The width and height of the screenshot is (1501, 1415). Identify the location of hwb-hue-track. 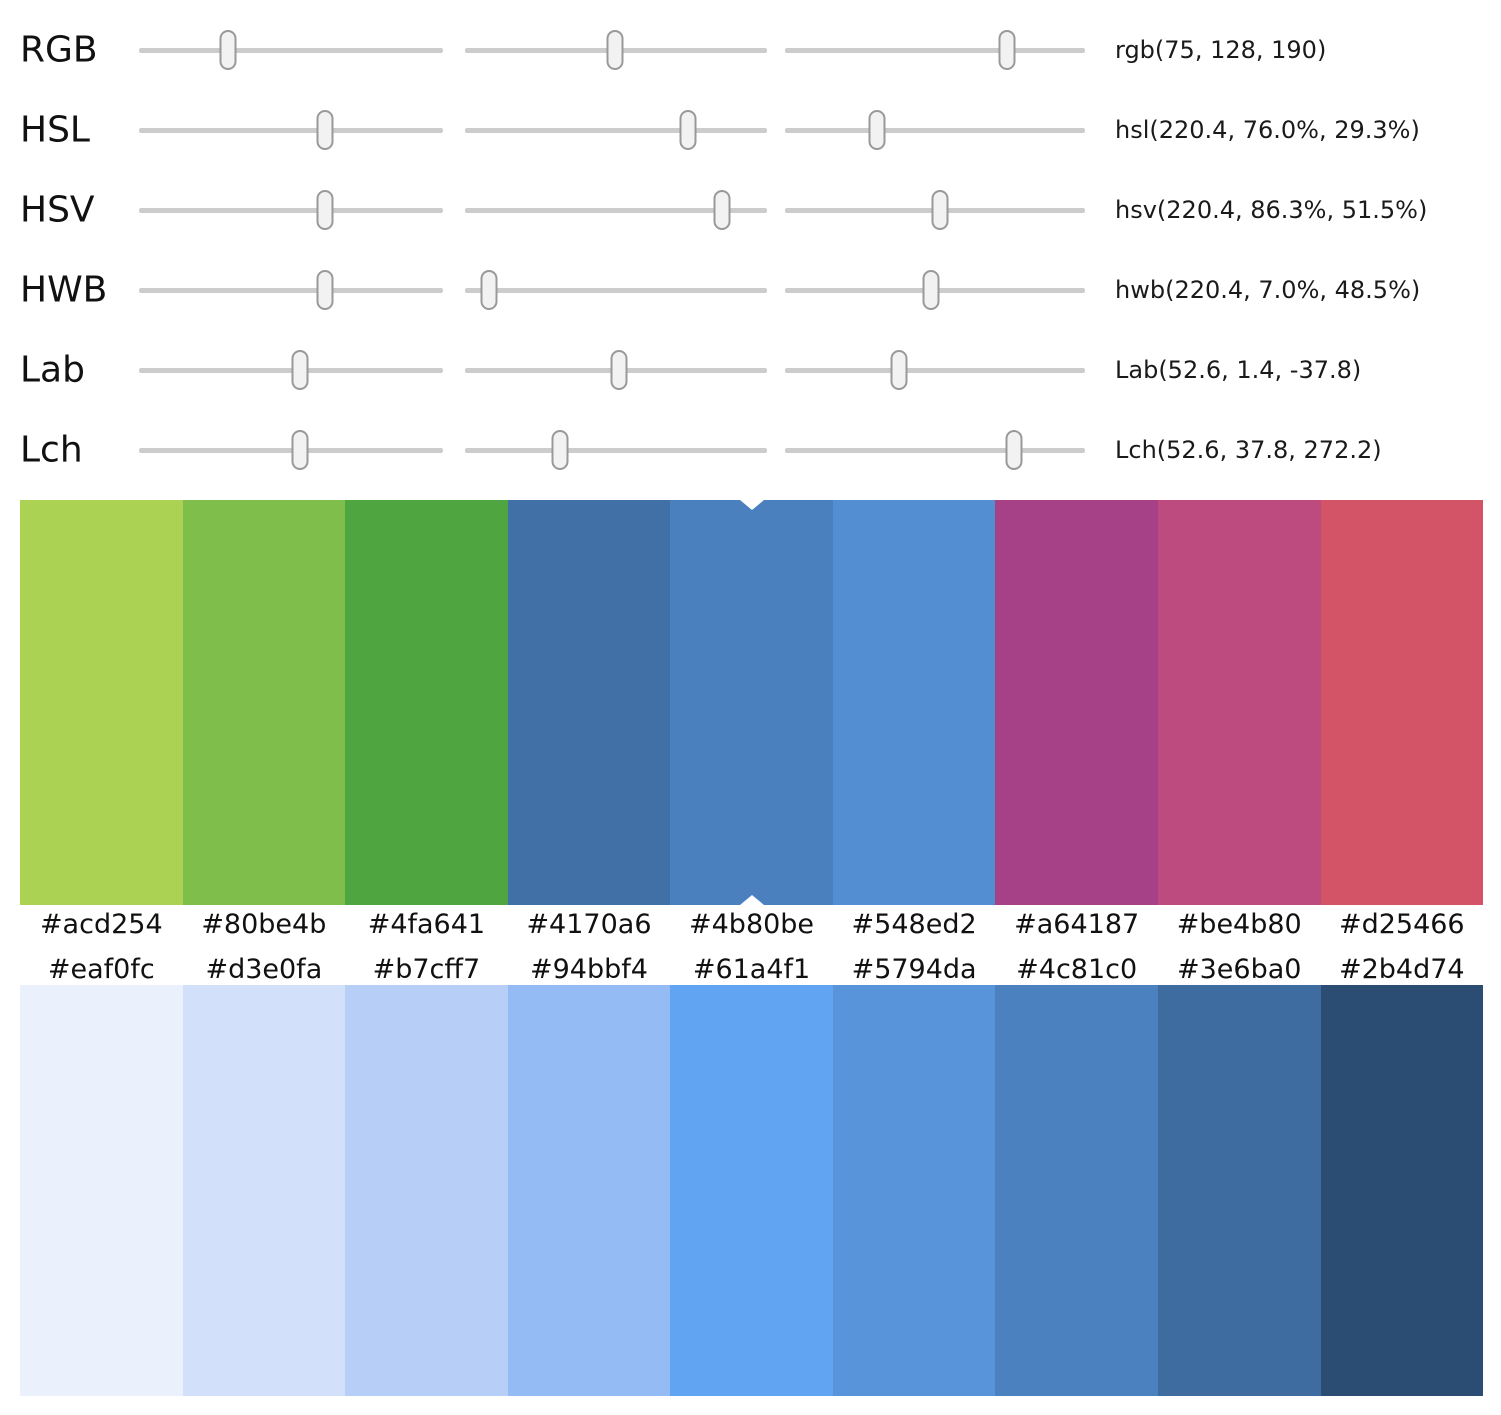
(291, 290).